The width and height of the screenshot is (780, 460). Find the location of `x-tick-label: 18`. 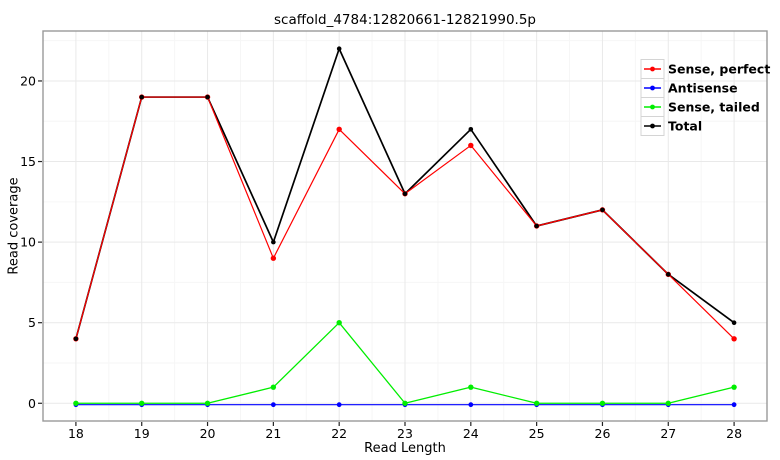

x-tick-label: 18 is located at coordinates (76, 433).